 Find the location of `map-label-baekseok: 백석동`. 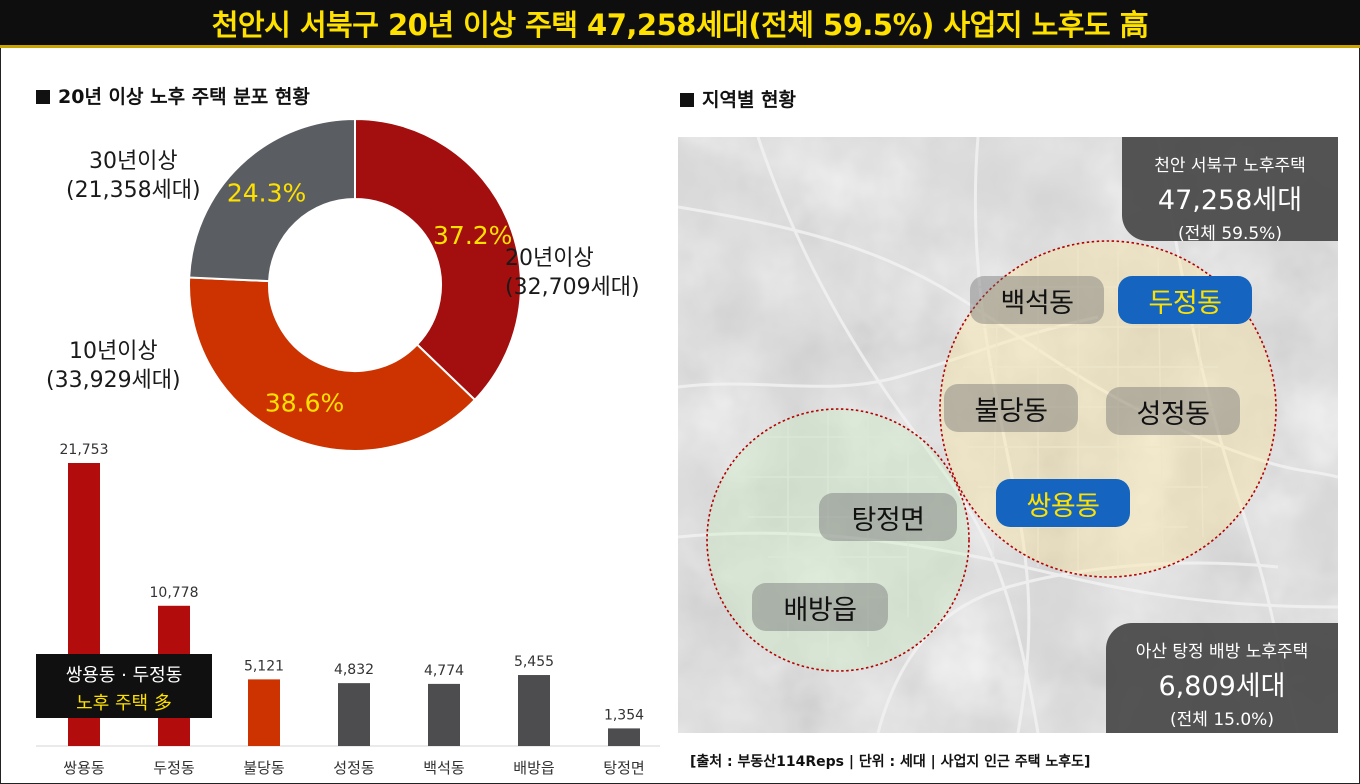

map-label-baekseok: 백석동 is located at coordinates (1037, 300).